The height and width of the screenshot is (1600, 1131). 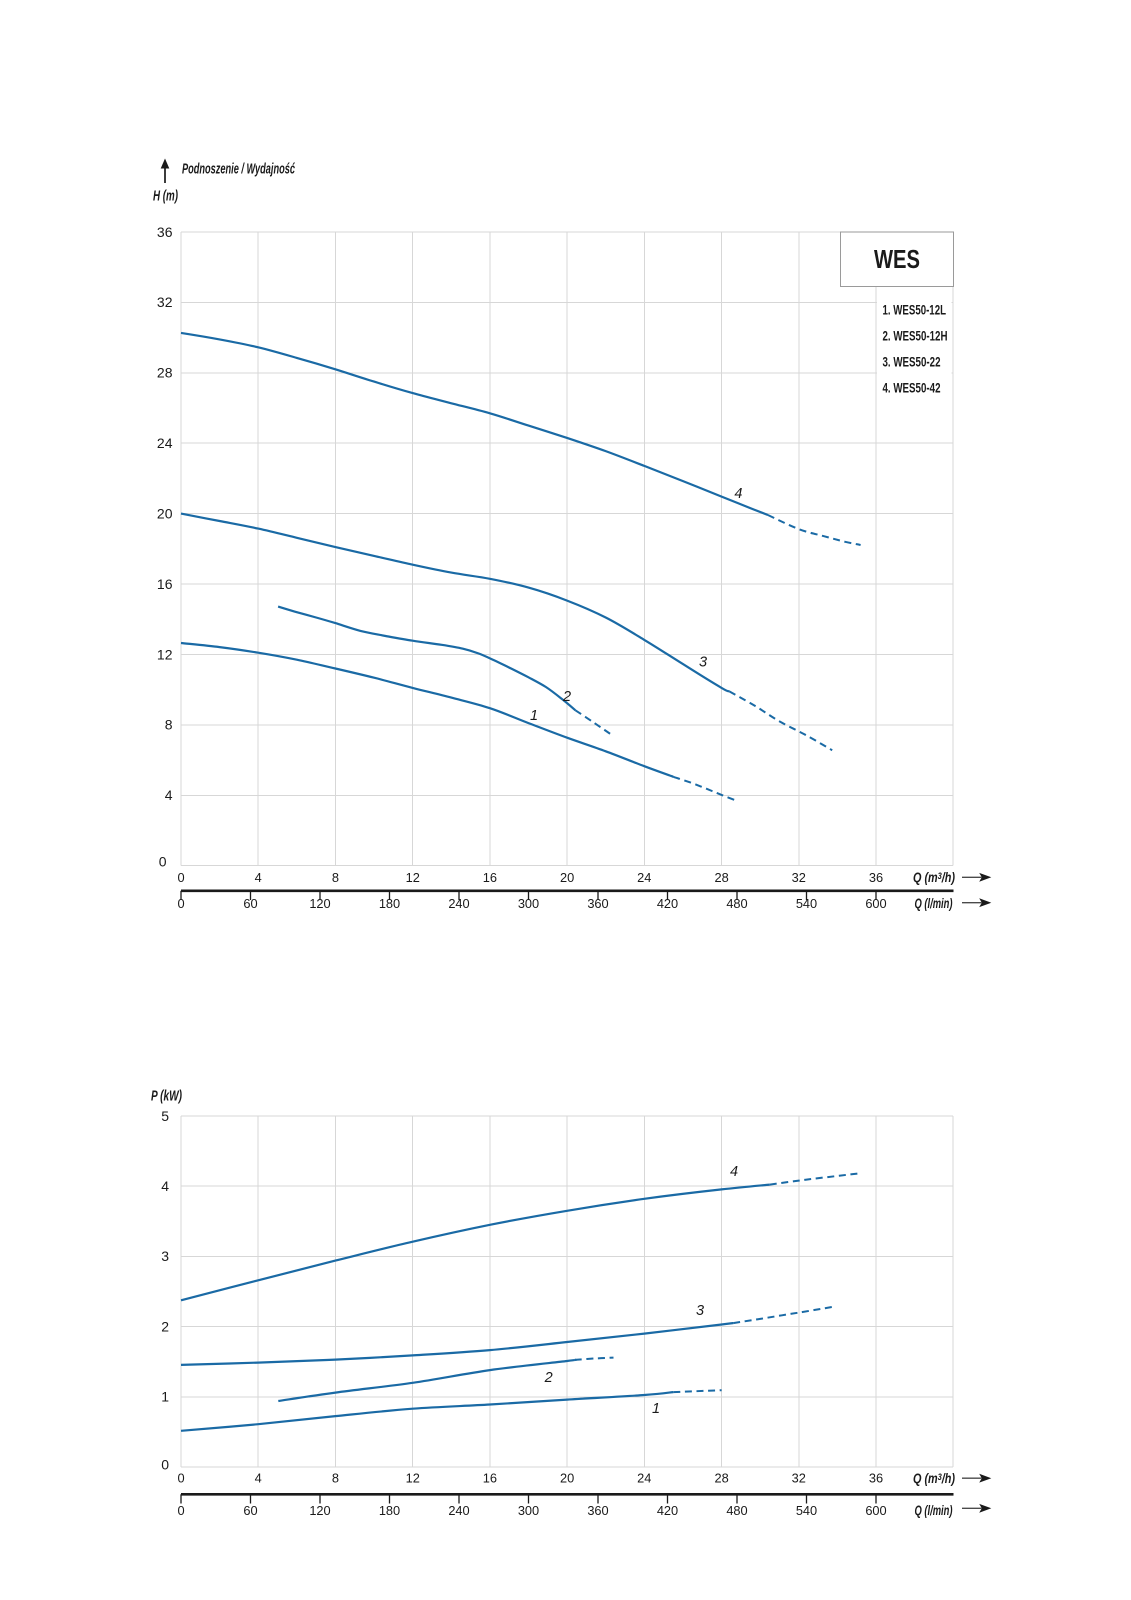 What do you see at coordinates (165, 196) in the screenshot?
I see `svg-text: H (m)` at bounding box center [165, 196].